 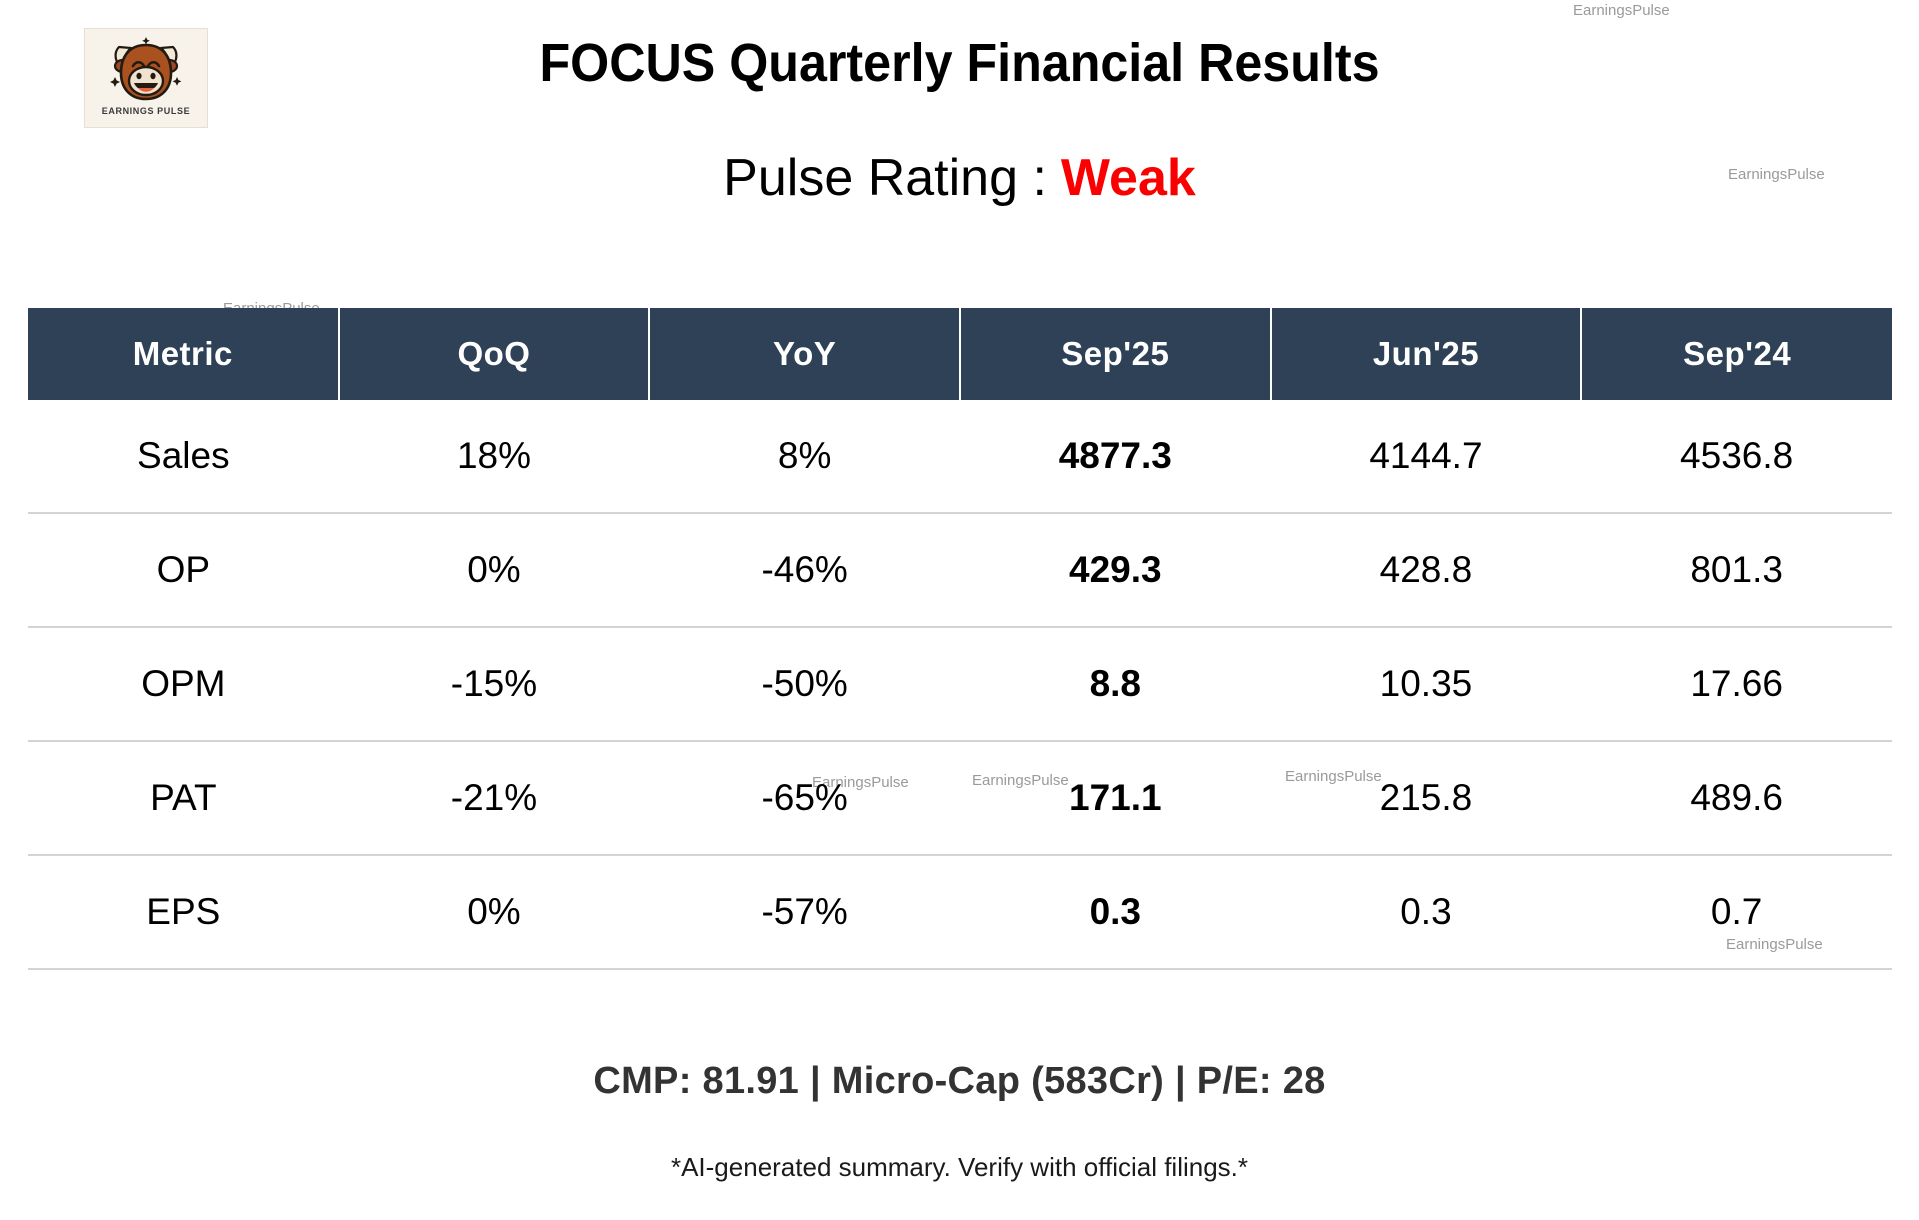 What do you see at coordinates (1736, 570) in the screenshot?
I see `cell-year-ago: 801.3` at bounding box center [1736, 570].